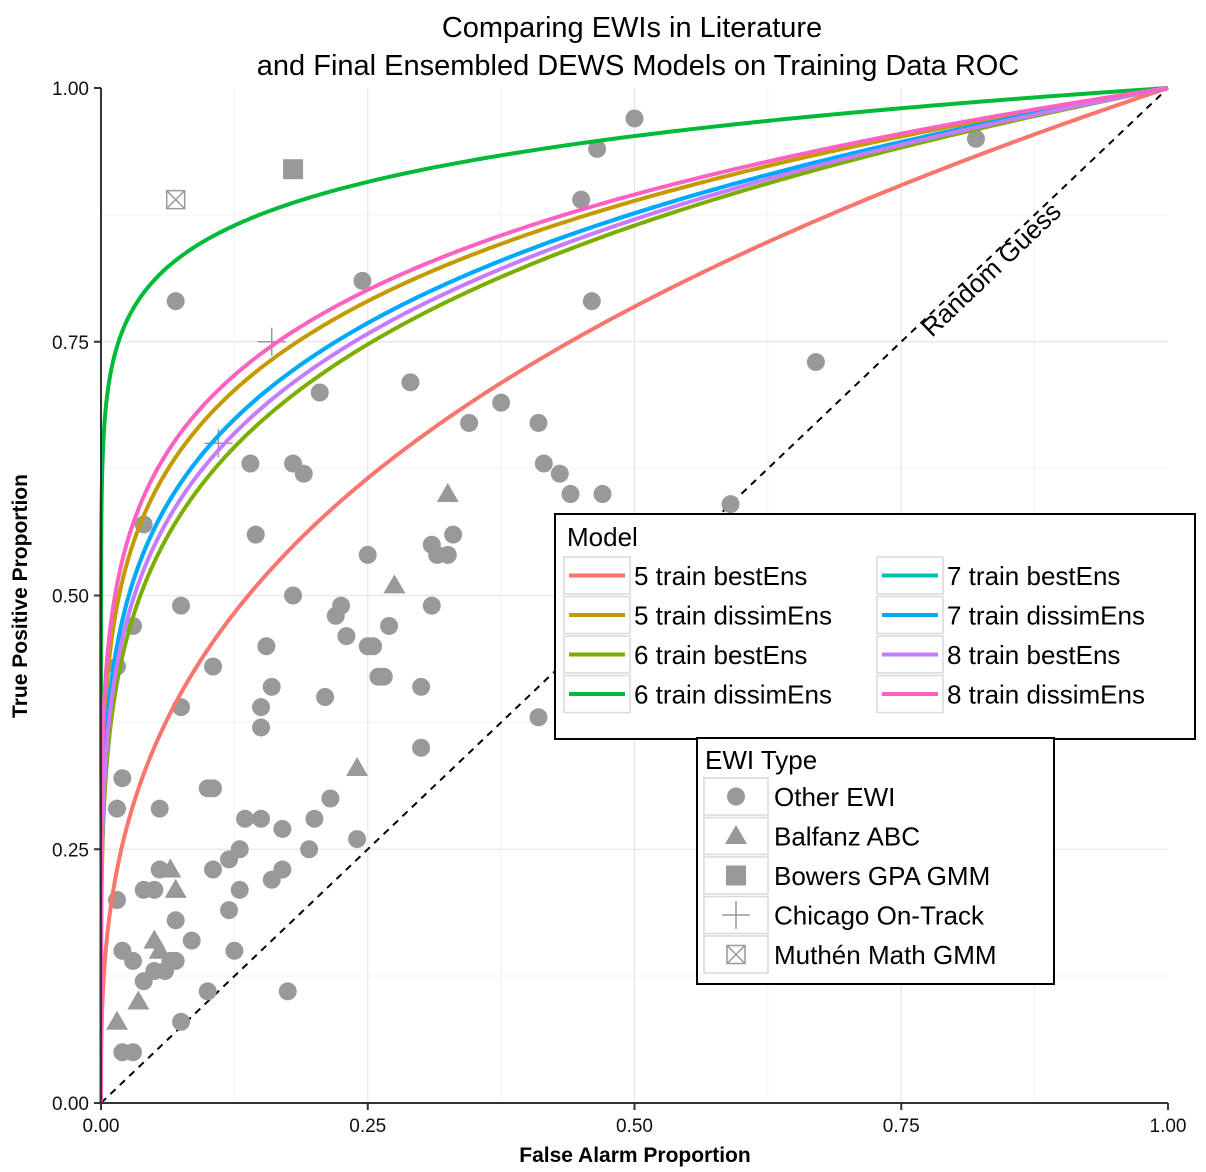  Describe the element at coordinates (882, 876) in the screenshot. I see `ewi-legend-label: Bowers GPA GMM` at that location.